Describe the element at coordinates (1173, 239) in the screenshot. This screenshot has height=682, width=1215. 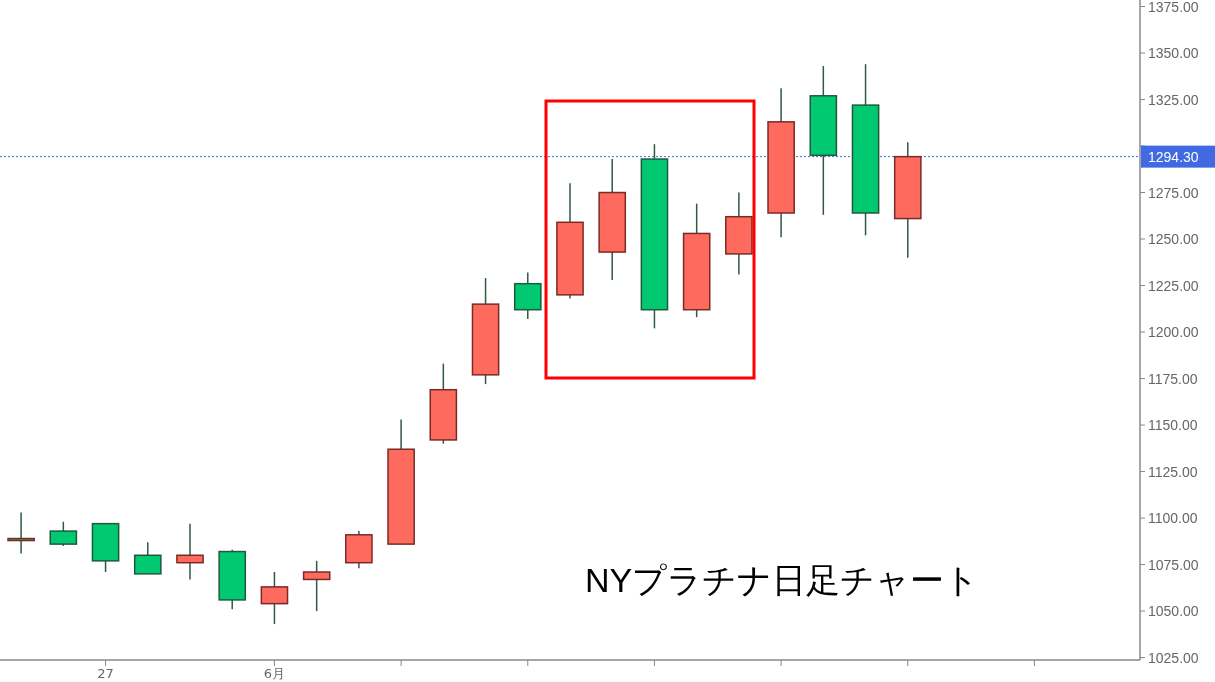
I see `y-tick-label: 1250.00` at that location.